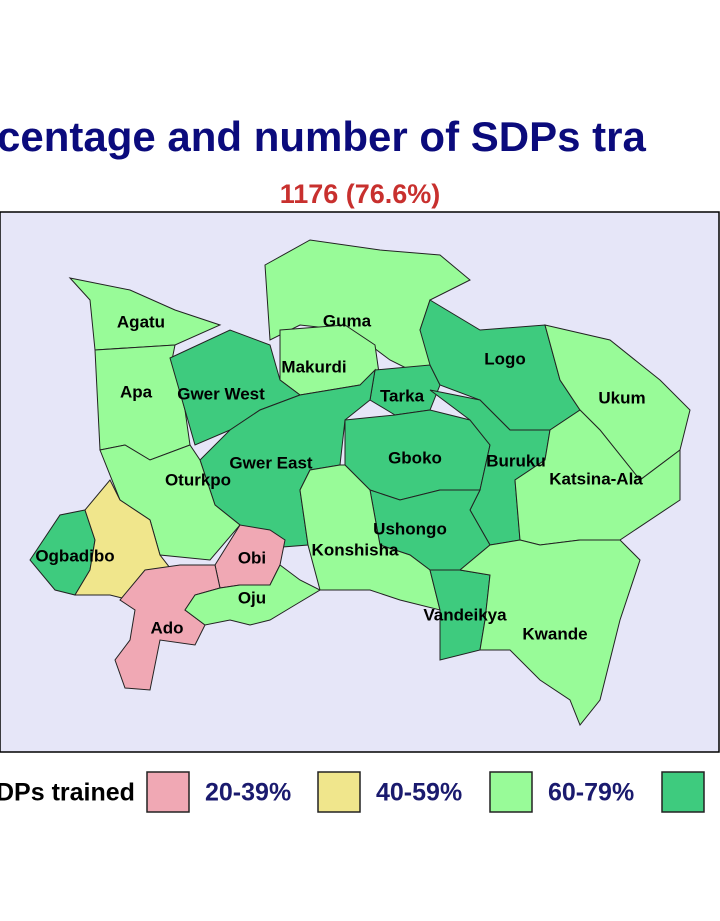  Describe the element at coordinates (554, 633) in the screenshot. I see `region-label: Kwande` at that location.